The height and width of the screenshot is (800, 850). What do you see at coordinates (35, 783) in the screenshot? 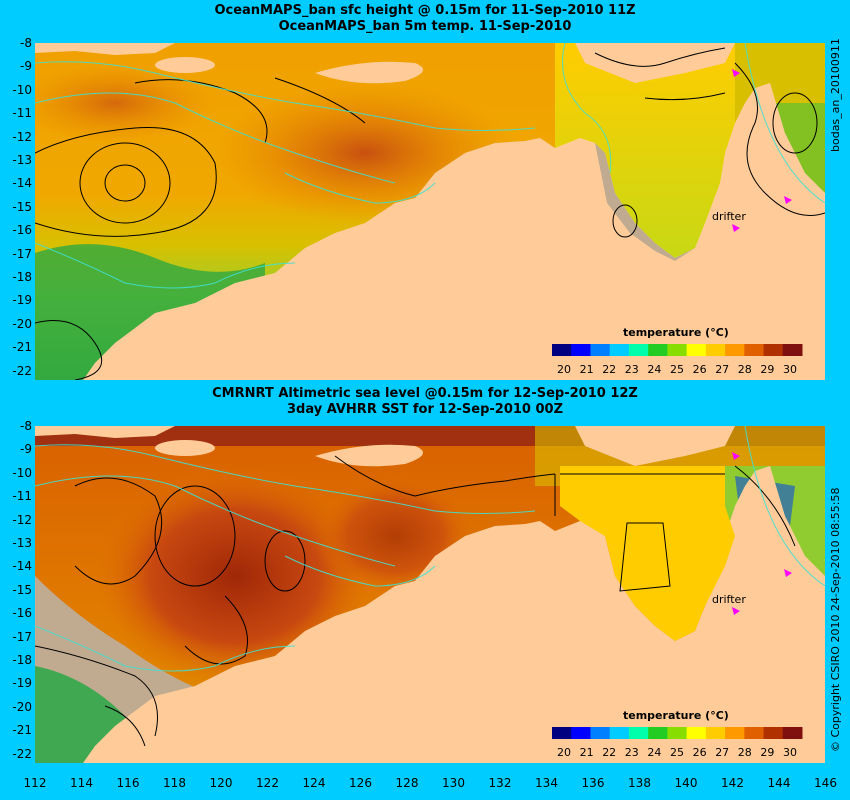
I see `longitude-tick-label: 112` at bounding box center [35, 783].